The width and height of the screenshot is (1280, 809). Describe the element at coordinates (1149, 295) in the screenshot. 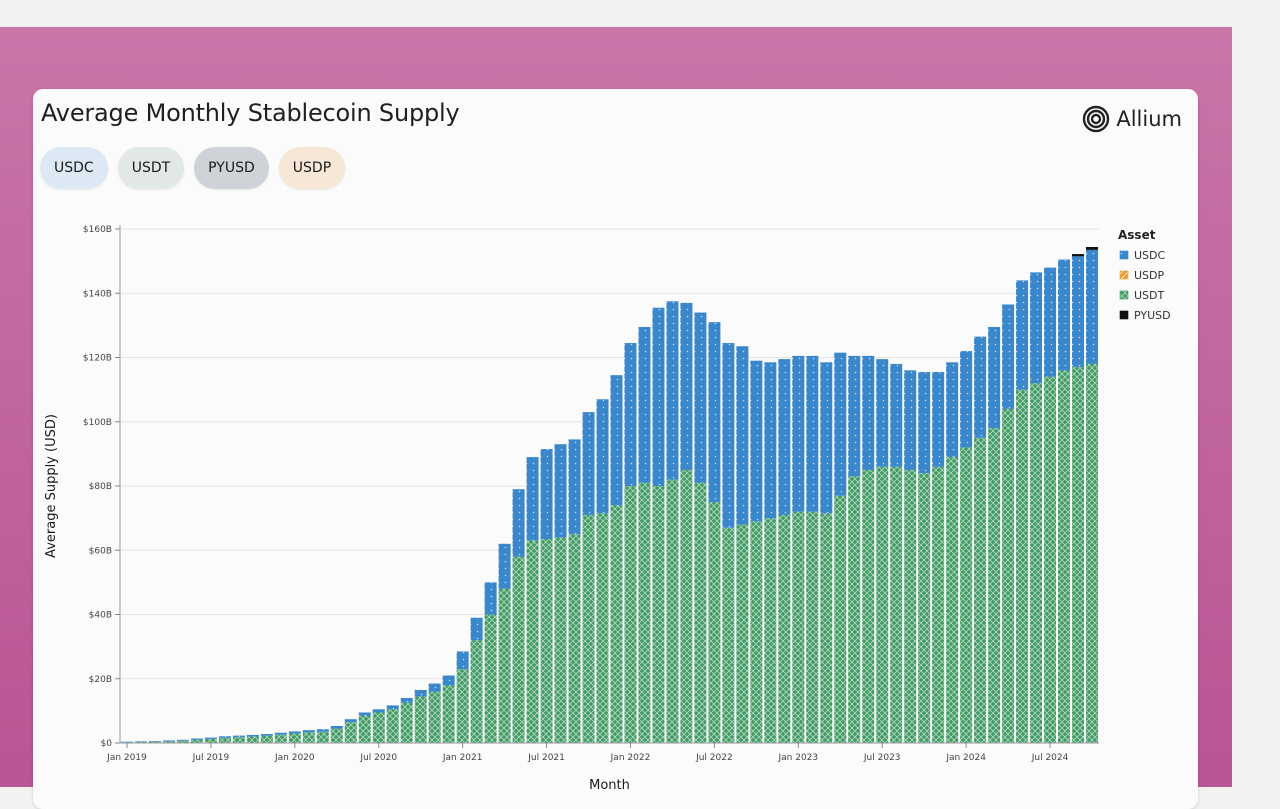

I see `legend-label-usdt: USDT` at that location.